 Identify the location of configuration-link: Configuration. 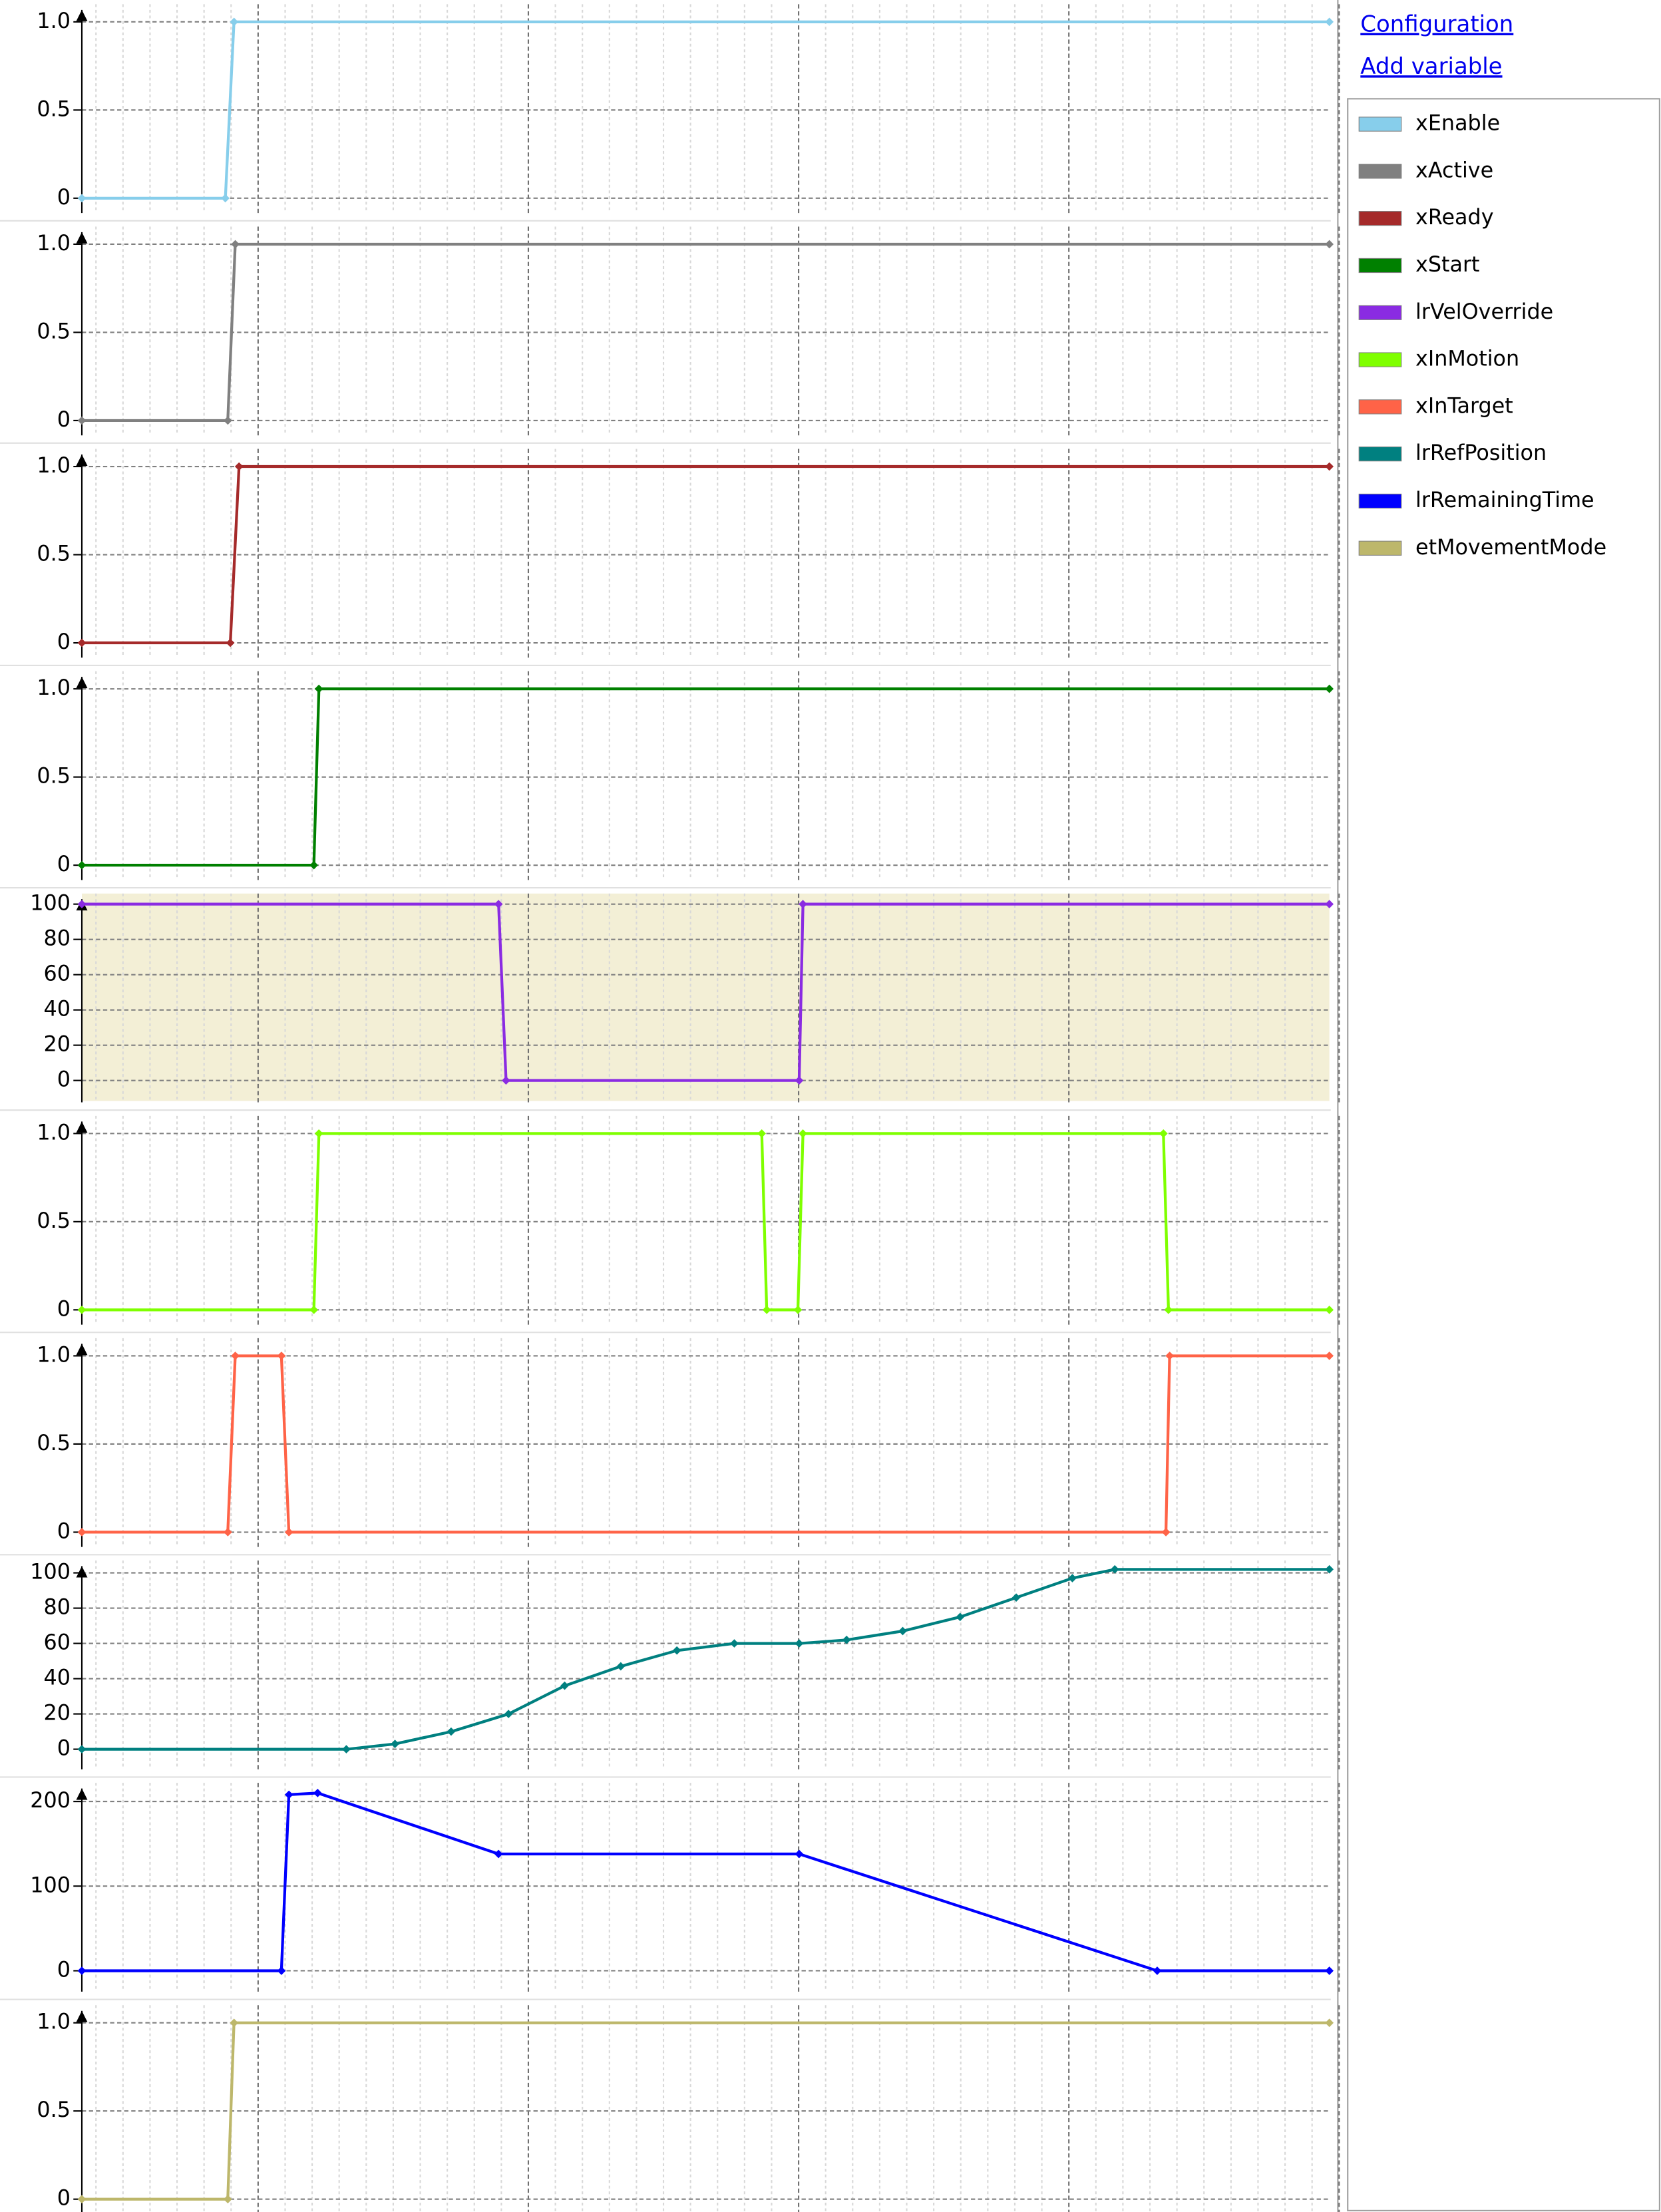
(1436, 24).